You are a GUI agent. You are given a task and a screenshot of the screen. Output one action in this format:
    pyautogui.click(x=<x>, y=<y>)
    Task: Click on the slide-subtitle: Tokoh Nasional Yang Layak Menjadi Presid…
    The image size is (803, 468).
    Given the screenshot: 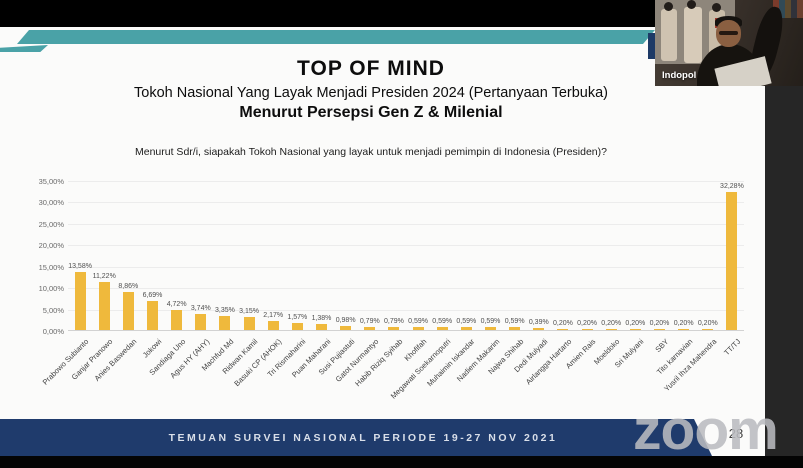 What is the action you would take?
    pyautogui.click(x=371, y=93)
    